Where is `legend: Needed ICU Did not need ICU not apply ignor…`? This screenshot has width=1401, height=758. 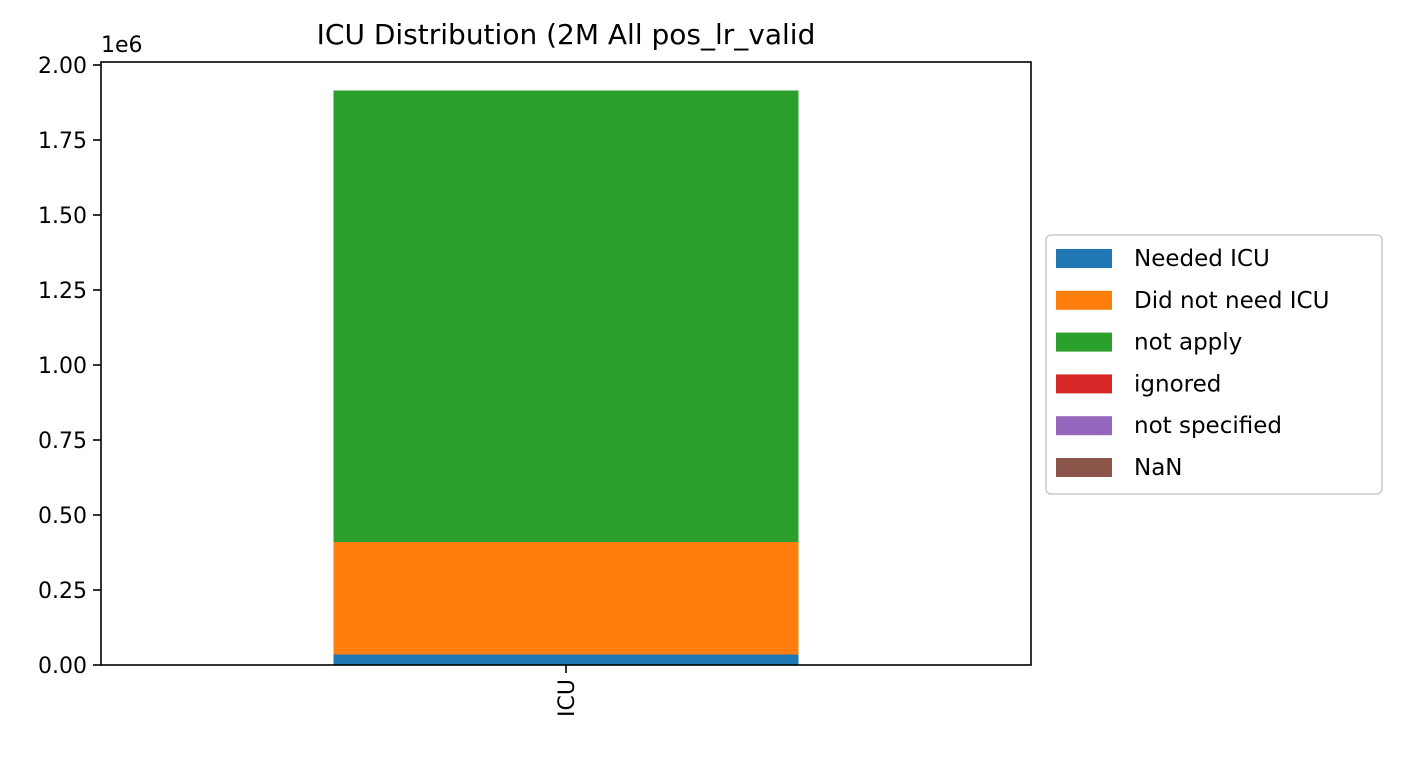 legend: Needed ICU Did not need ICU not apply ignor… is located at coordinates (1214, 364).